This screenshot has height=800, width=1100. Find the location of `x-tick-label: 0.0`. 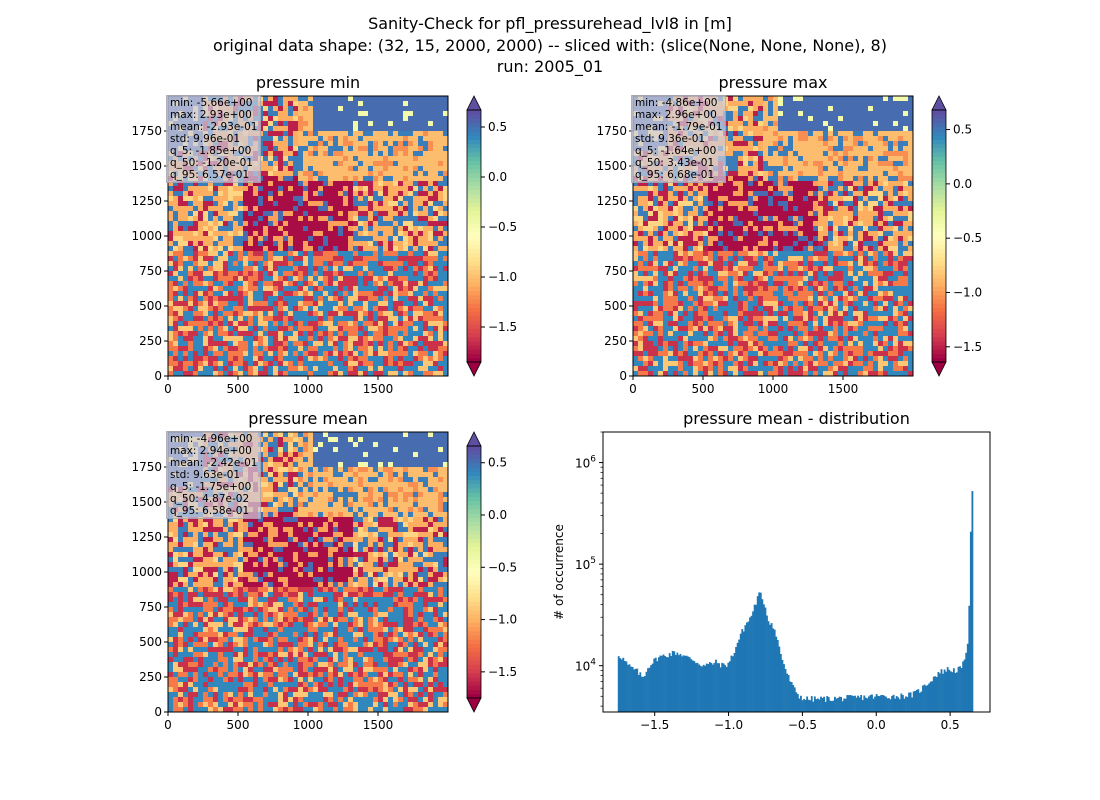

x-tick-label: 0.0 is located at coordinates (876, 725).